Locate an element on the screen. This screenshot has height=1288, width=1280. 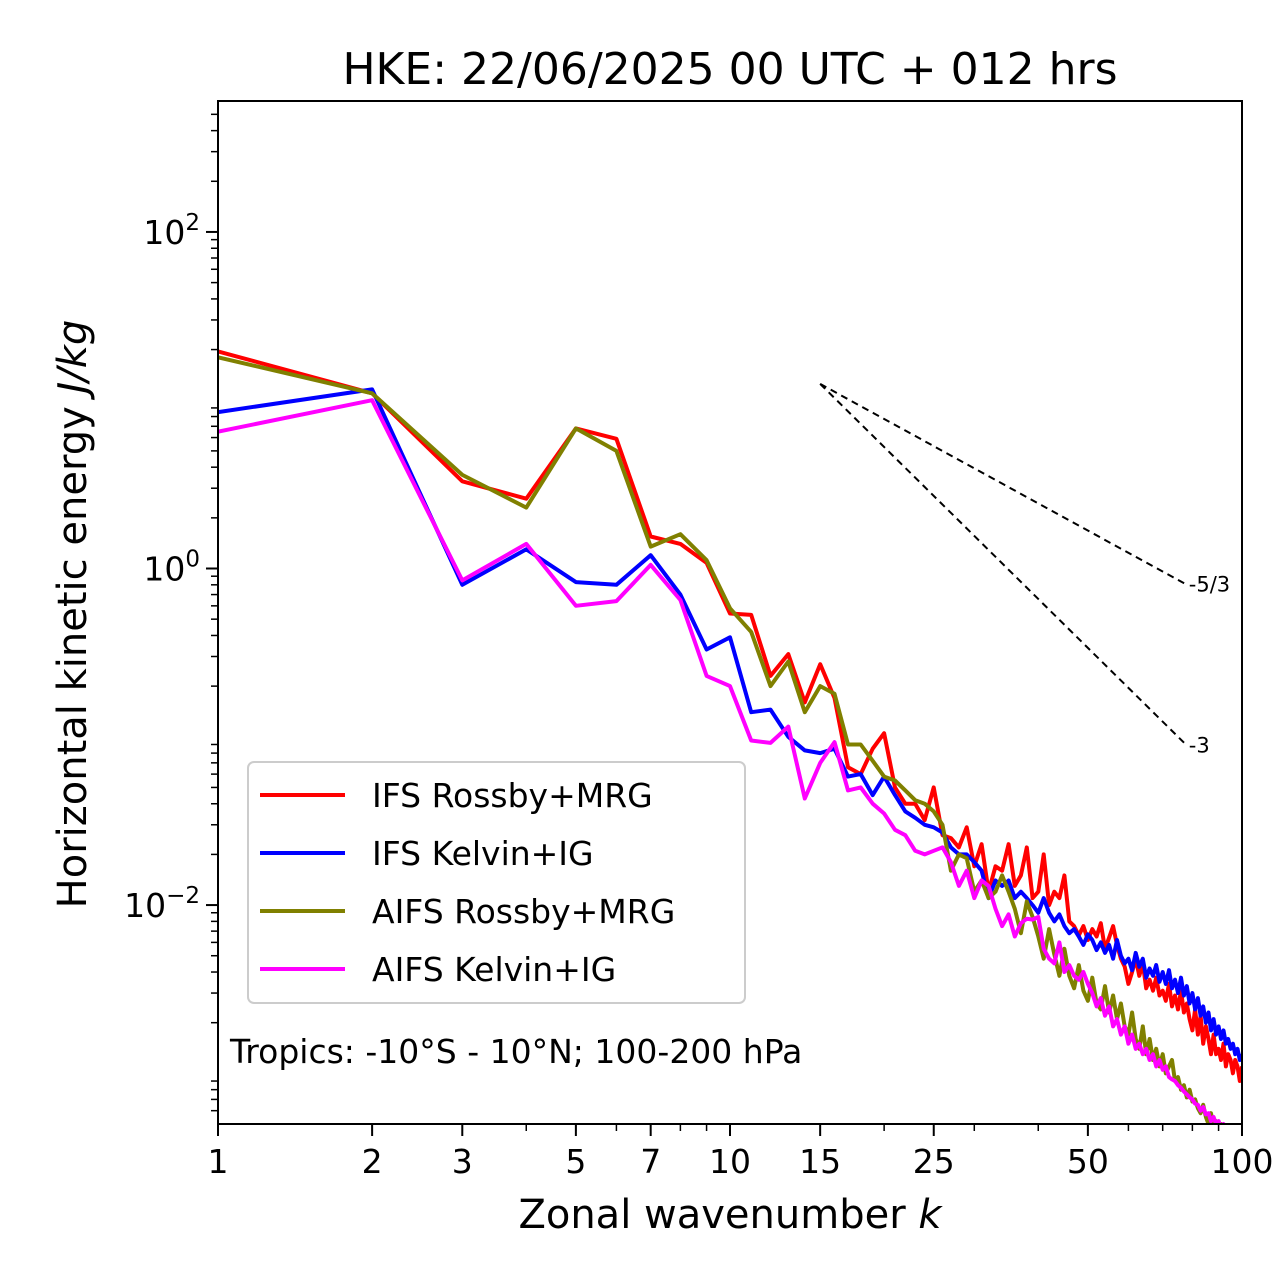
region-annotation: Tropics: -10°S - 10°N; 100-200 hPa is located at coordinates (515, 1051).